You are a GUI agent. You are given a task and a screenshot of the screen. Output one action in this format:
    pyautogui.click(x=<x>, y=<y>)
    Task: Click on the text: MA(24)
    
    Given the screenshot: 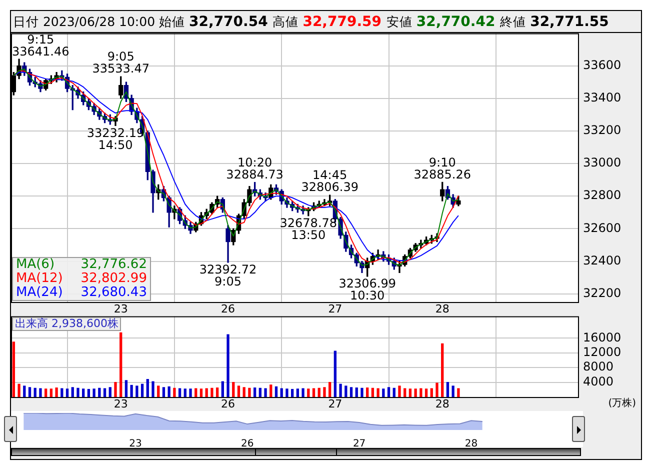 What is the action you would take?
    pyautogui.click(x=39, y=292)
    